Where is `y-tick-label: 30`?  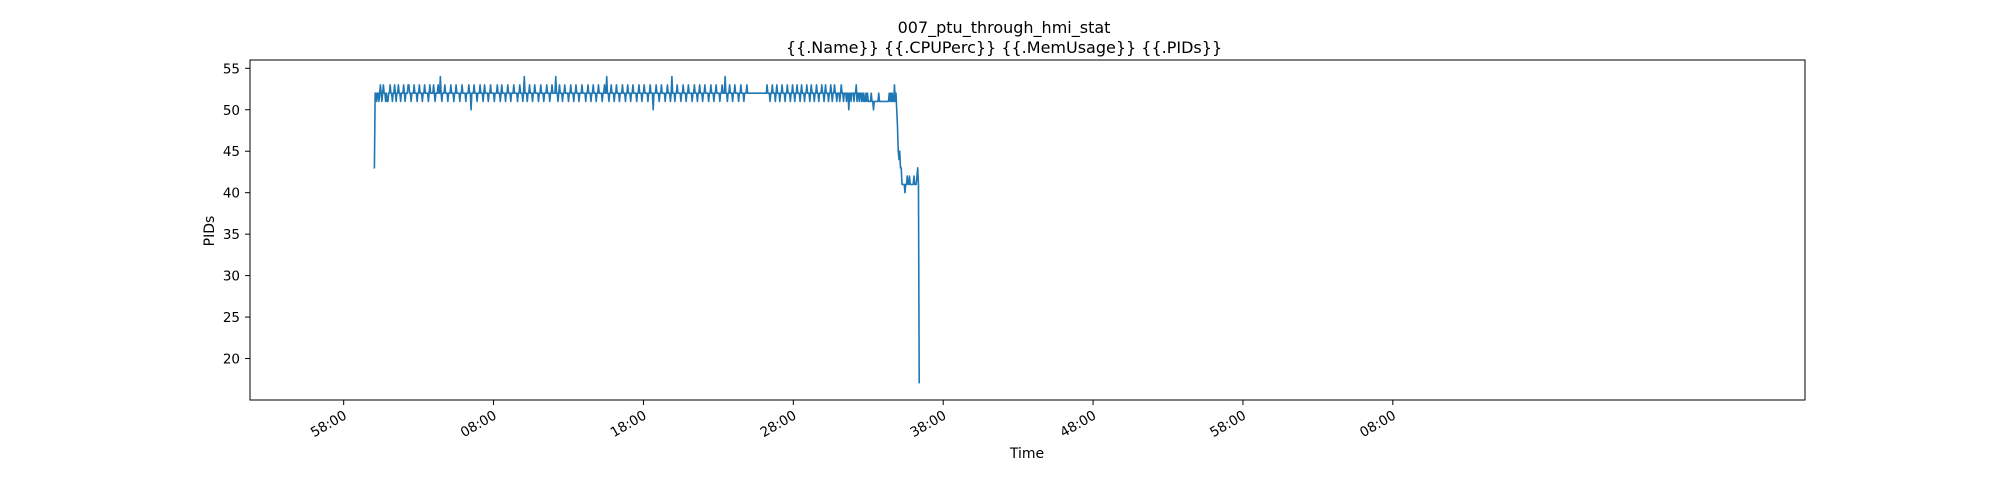
y-tick-label: 30 is located at coordinates (231, 277).